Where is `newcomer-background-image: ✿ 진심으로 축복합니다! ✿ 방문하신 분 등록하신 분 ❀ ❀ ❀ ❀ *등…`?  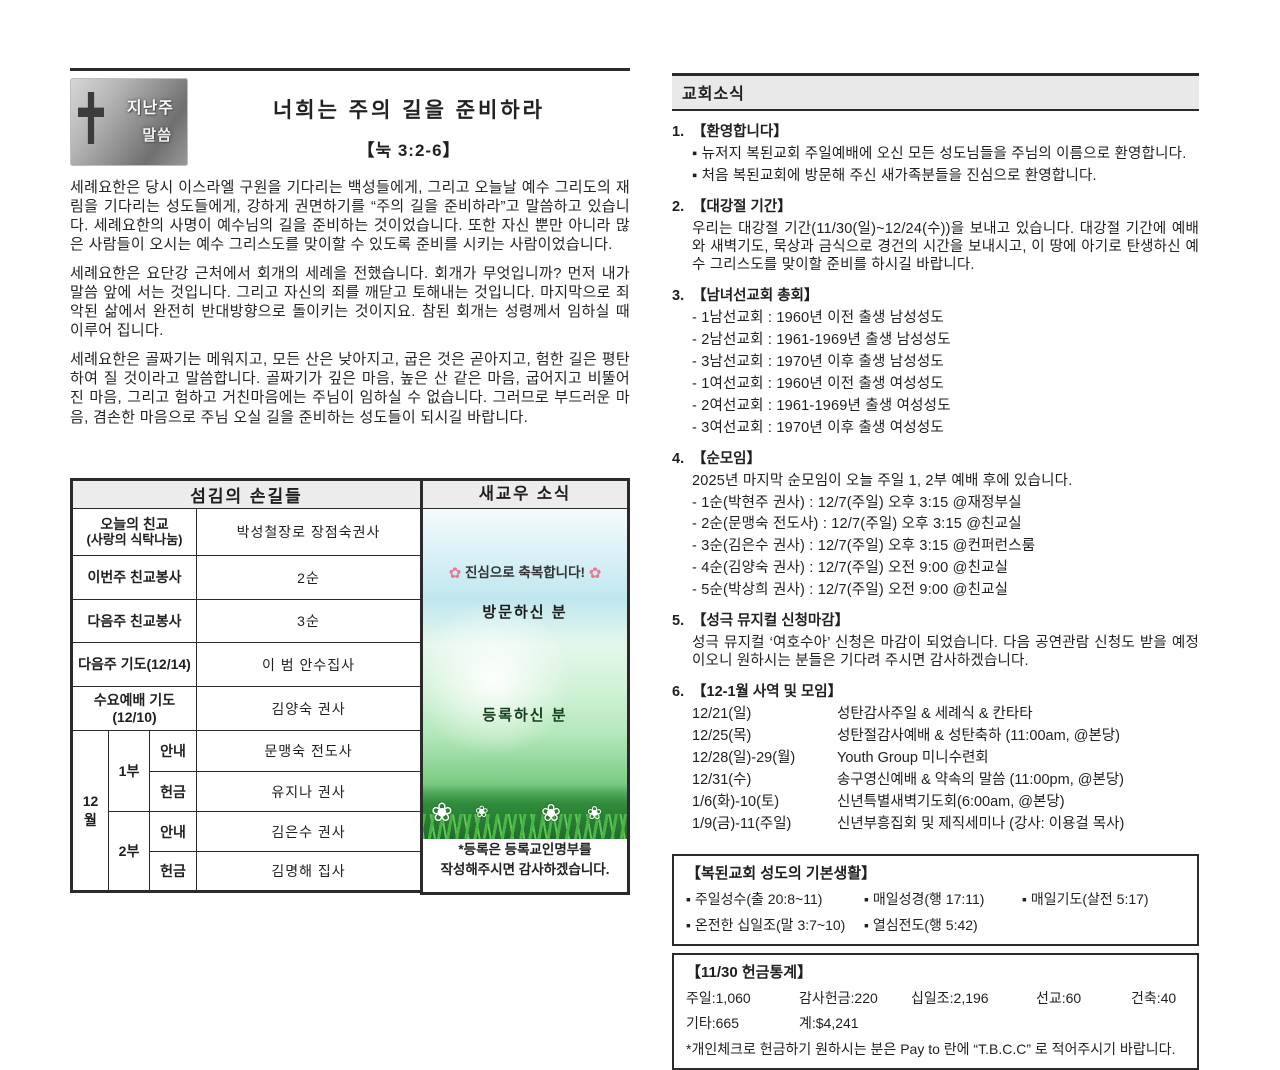 newcomer-background-image: ✿ 진심으로 축복합니다! ✿ 방문하신 분 등록하신 분 ❀ ❀ ❀ ❀ *등… is located at coordinates (525, 697).